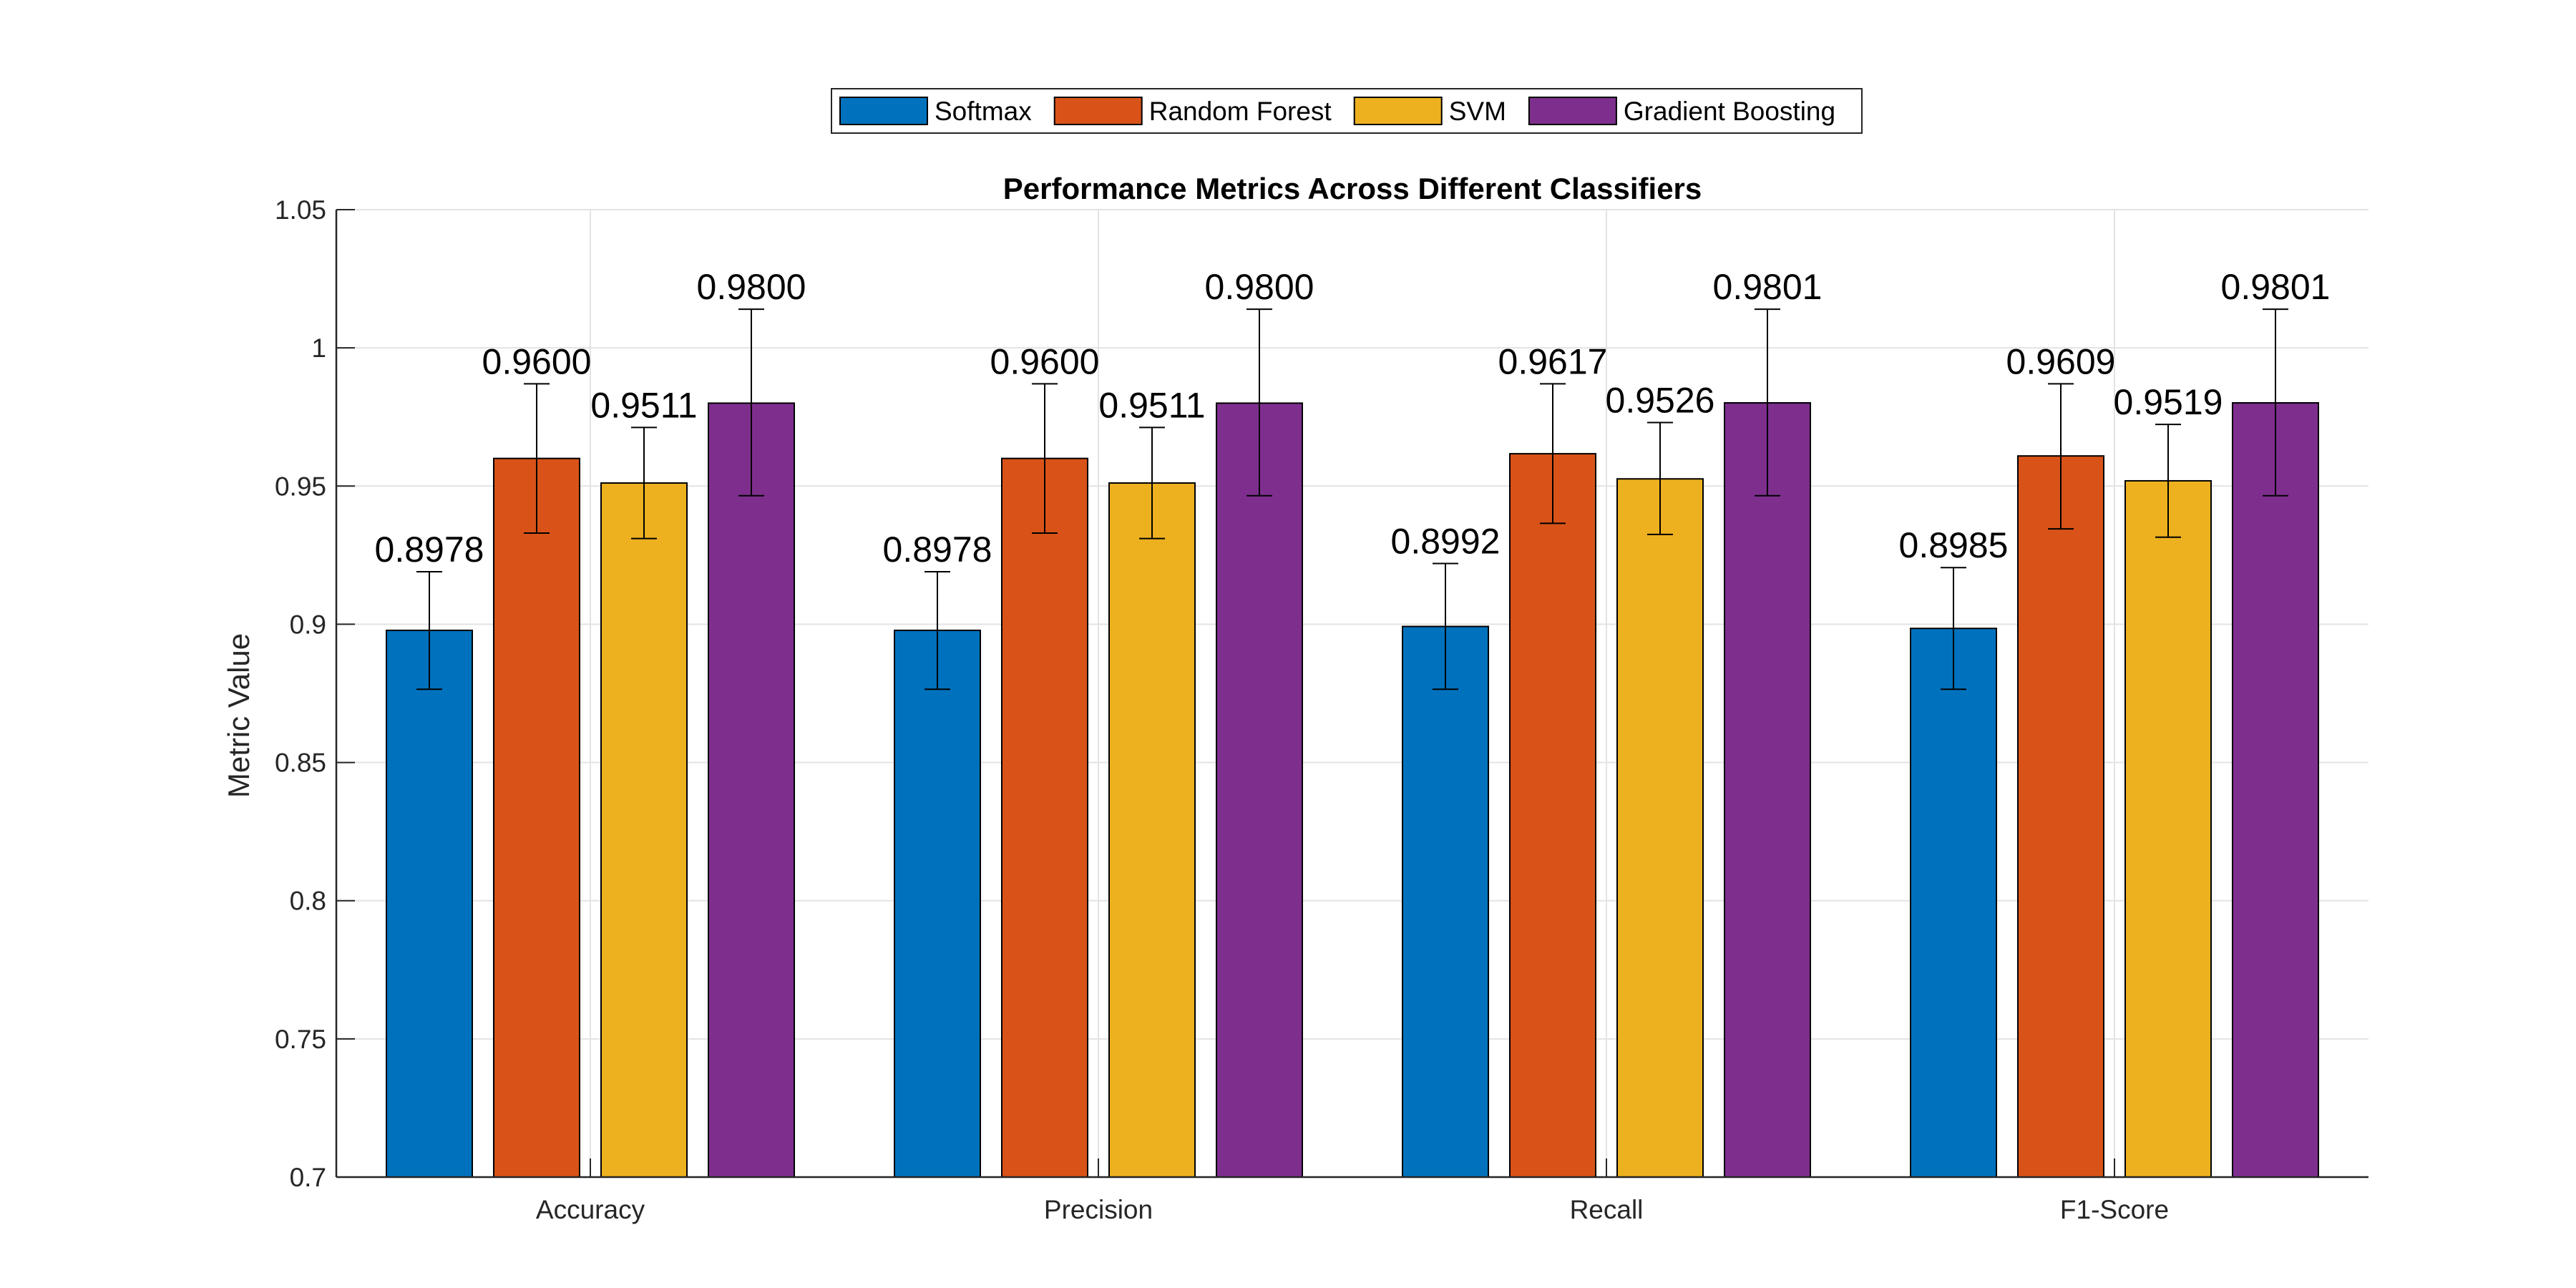  I want to click on y-tick-label: 0.75, so click(300, 1039).